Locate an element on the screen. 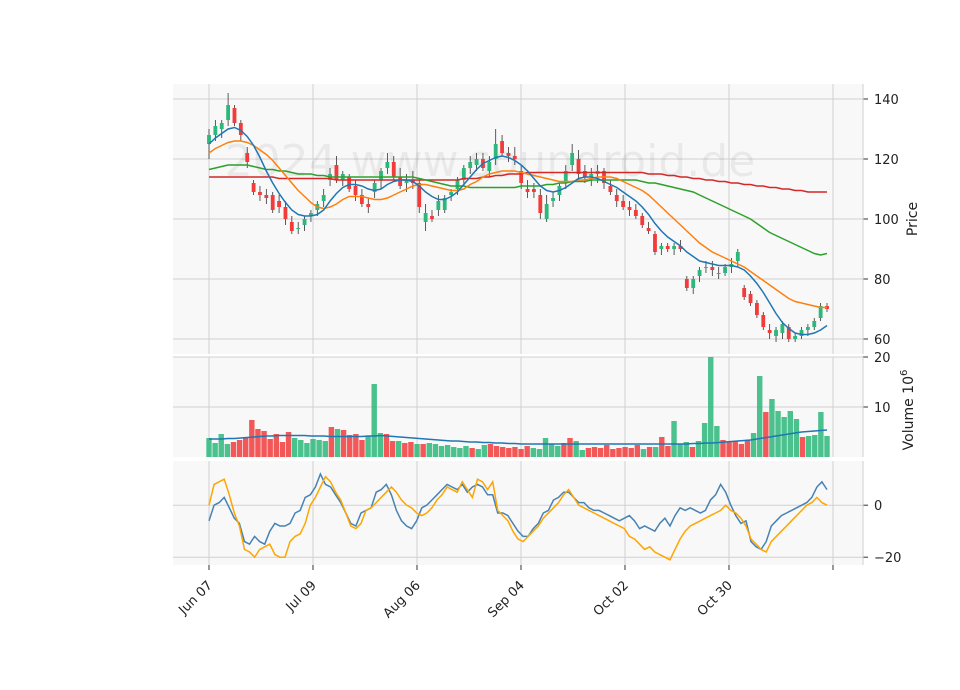 The height and width of the screenshot is (690, 960). ma-long-line is located at coordinates (518, 210).